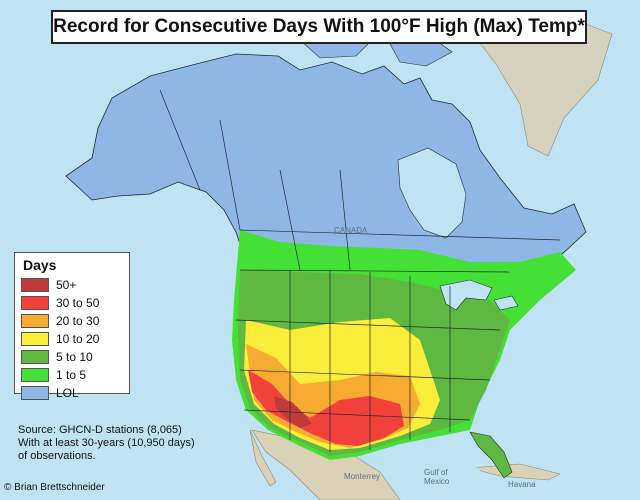 This screenshot has width=640, height=500. What do you see at coordinates (66, 285) in the screenshot?
I see `legend-label: 50+` at bounding box center [66, 285].